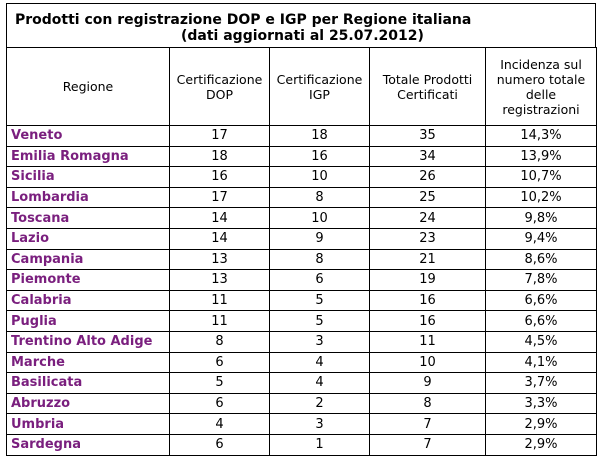  What do you see at coordinates (319, 444) in the screenshot?
I see `cell-igp: 1` at bounding box center [319, 444].